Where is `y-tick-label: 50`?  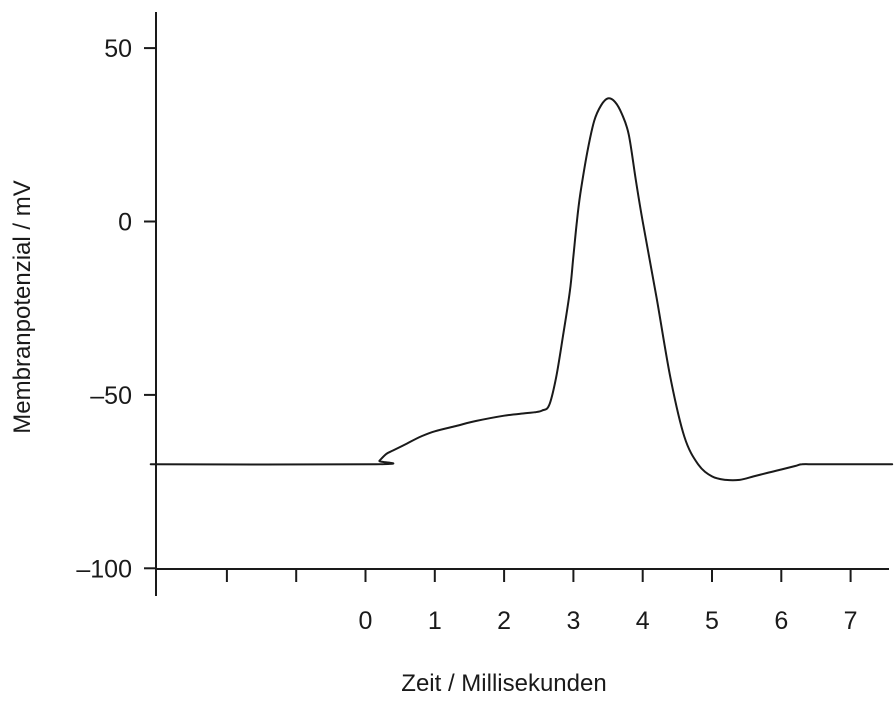
y-tick-label: 50 is located at coordinates (118, 49).